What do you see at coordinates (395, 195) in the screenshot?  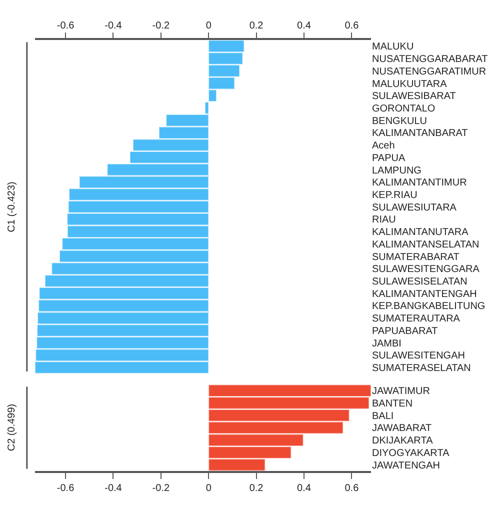 I see `y-tick-label: KEP.RIAU` at bounding box center [395, 195].